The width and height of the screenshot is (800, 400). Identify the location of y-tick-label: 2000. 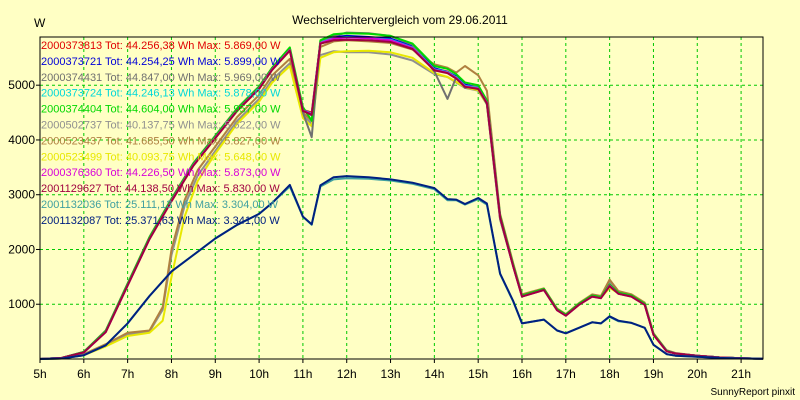
(21, 249).